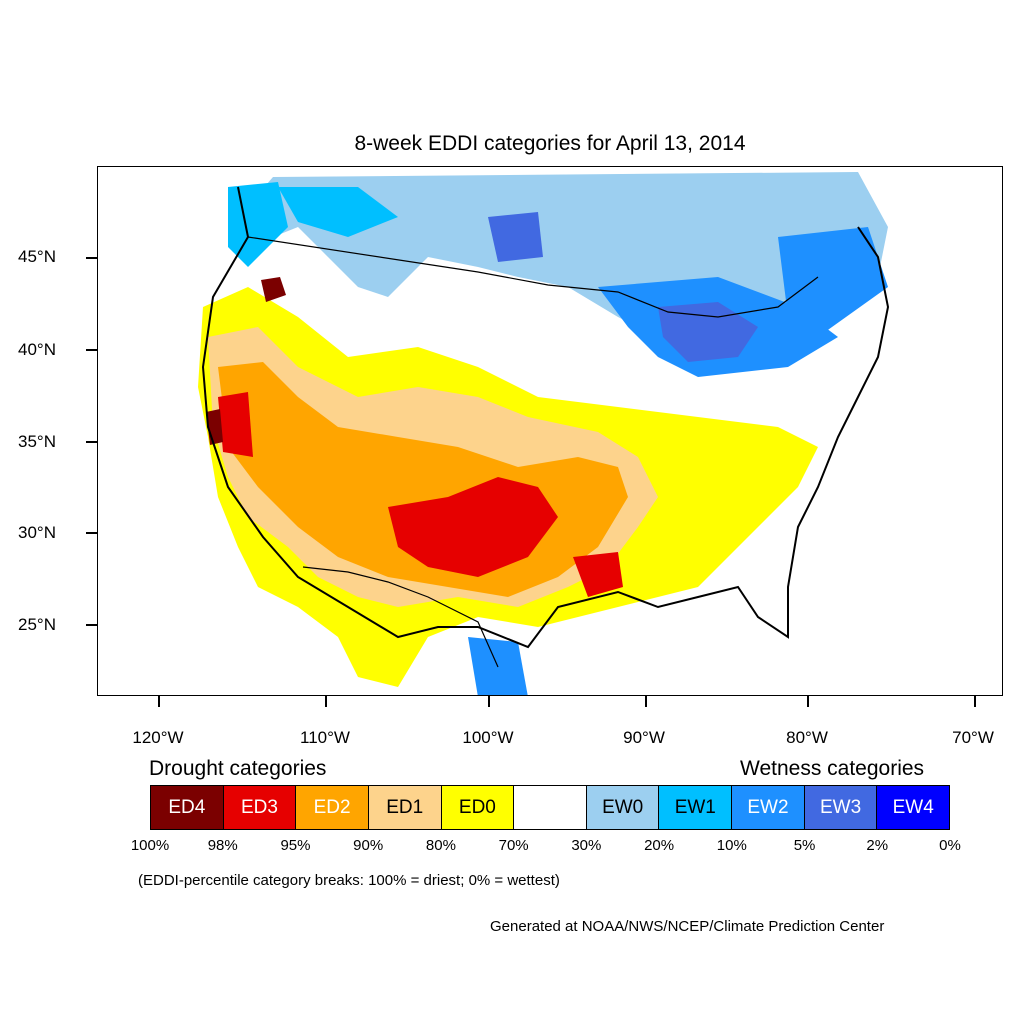 The width and height of the screenshot is (1024, 1024). What do you see at coordinates (37, 532) in the screenshot?
I see `lat-label-30: 30°N` at bounding box center [37, 532].